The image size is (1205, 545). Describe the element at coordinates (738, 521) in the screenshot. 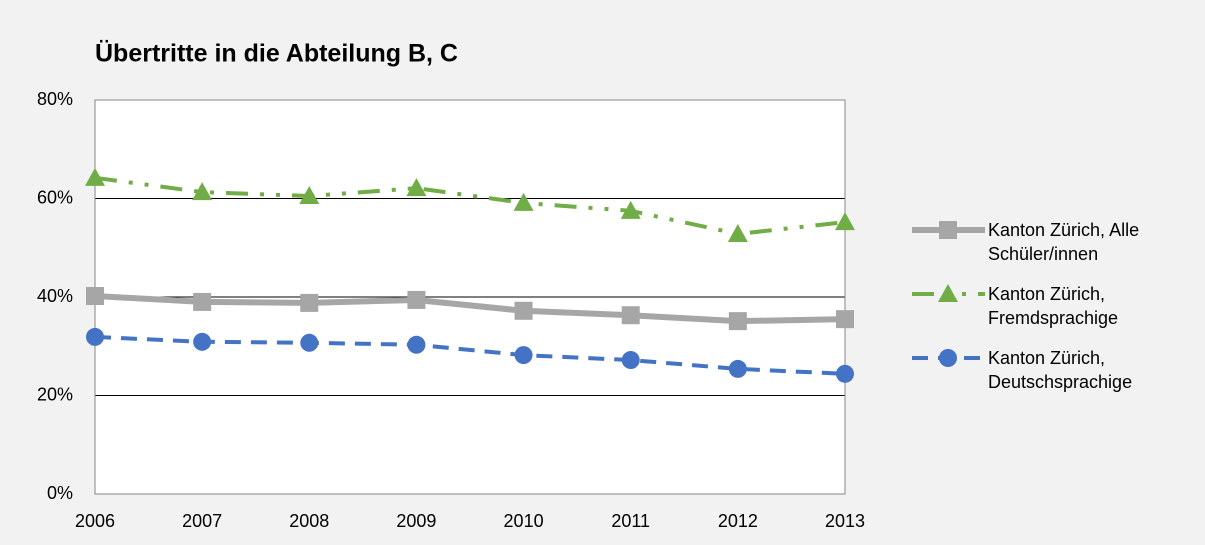

I see `x-tick-label: 2012` at that location.